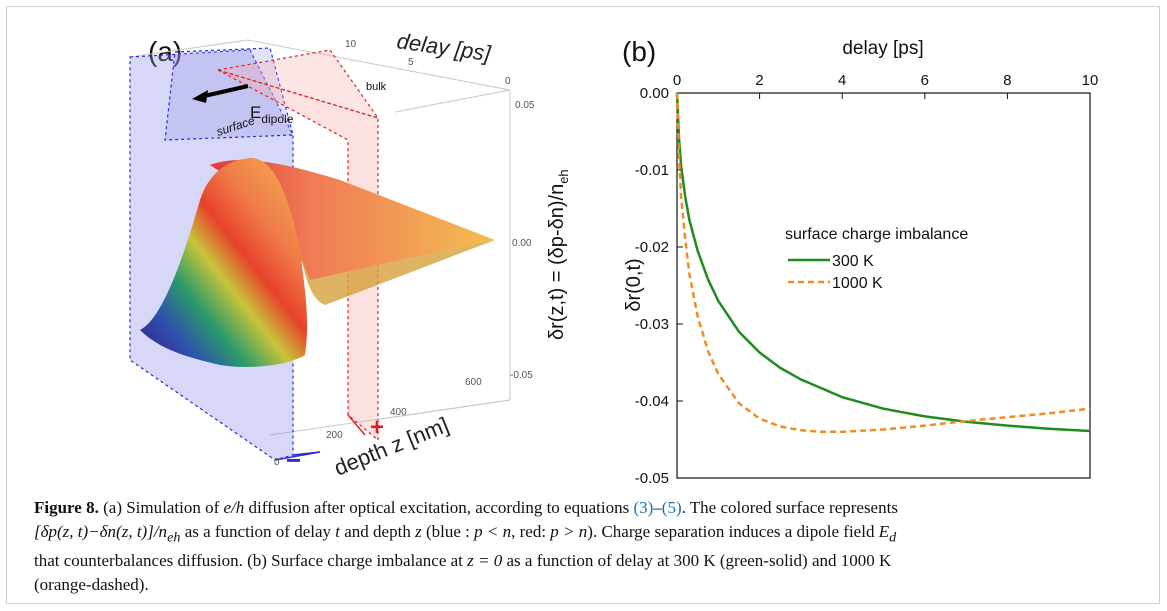  Describe the element at coordinates (334, 435) in the screenshot. I see `depth-tick: 200` at that location.